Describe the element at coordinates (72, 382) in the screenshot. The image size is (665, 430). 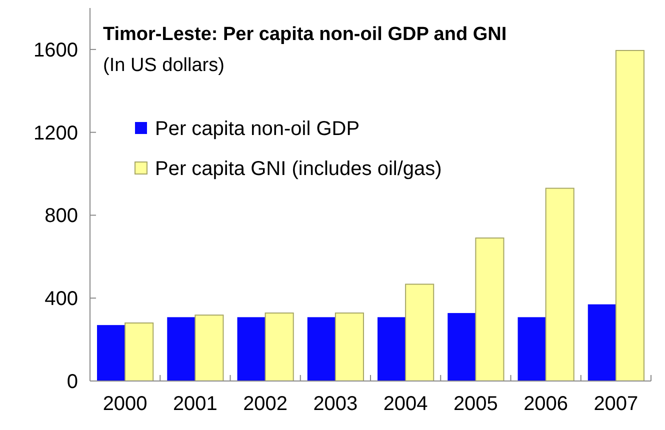
I see `y-tick-label: 0` at that location.